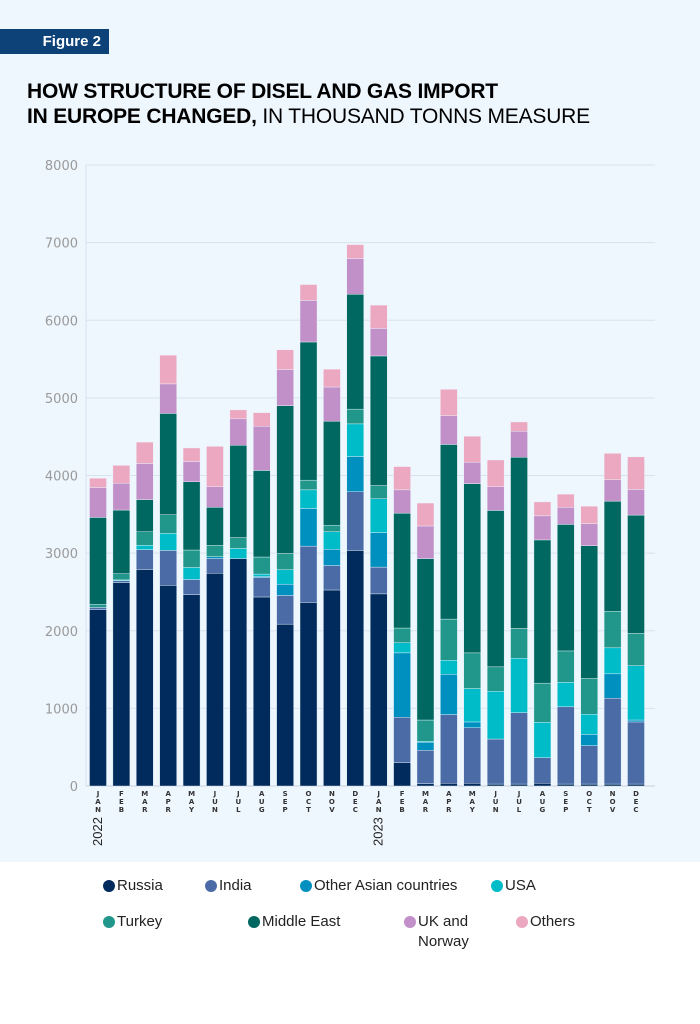 This screenshot has height=1024, width=700. What do you see at coordinates (61, 399) in the screenshot?
I see `y-tick-label: 5000` at bounding box center [61, 399].